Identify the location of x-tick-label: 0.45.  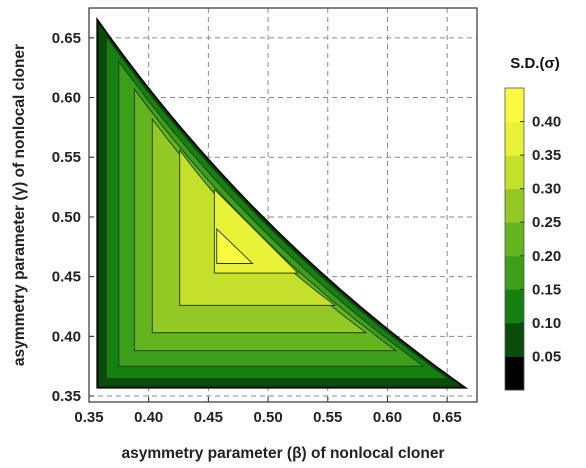
(208, 417).